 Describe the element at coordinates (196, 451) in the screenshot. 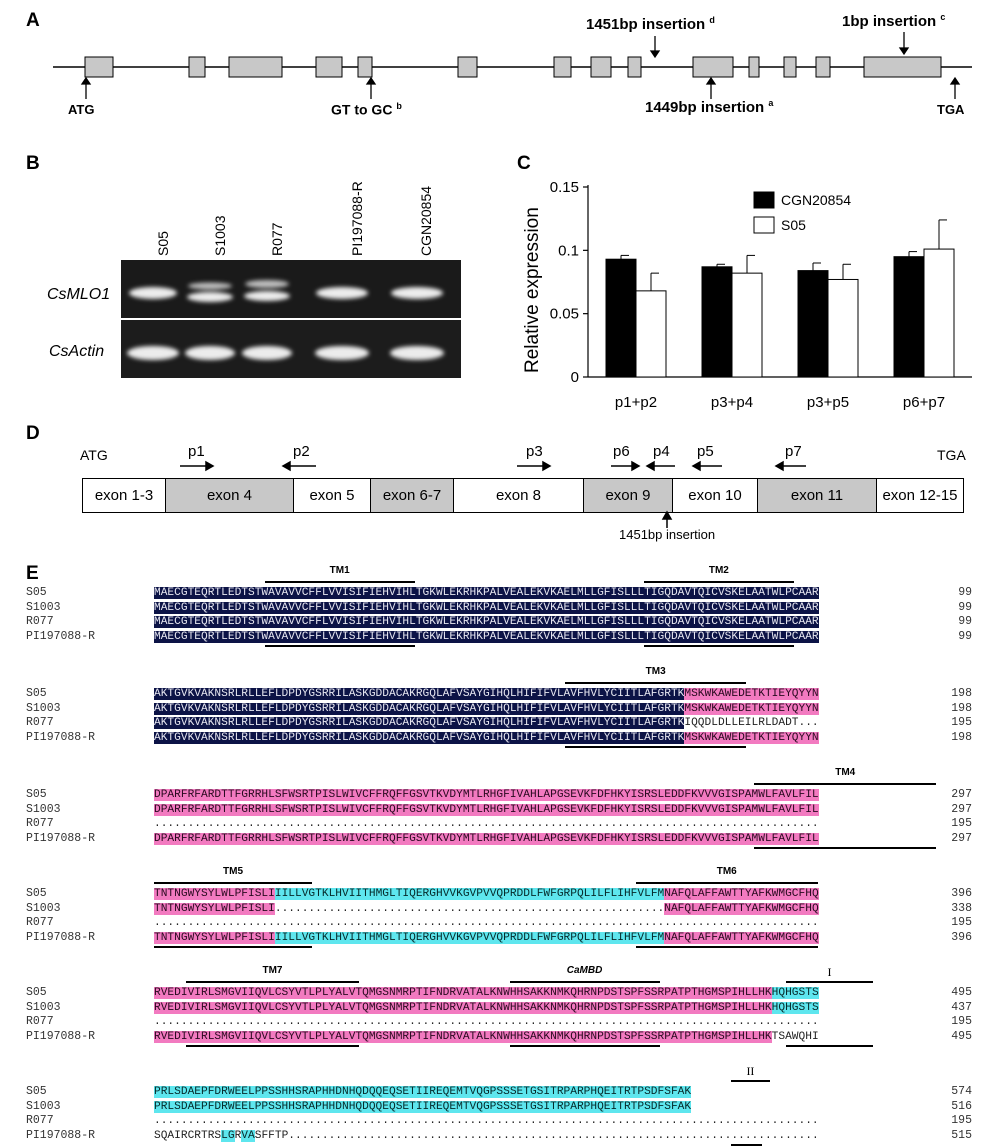

I see `primer-label: p1` at that location.